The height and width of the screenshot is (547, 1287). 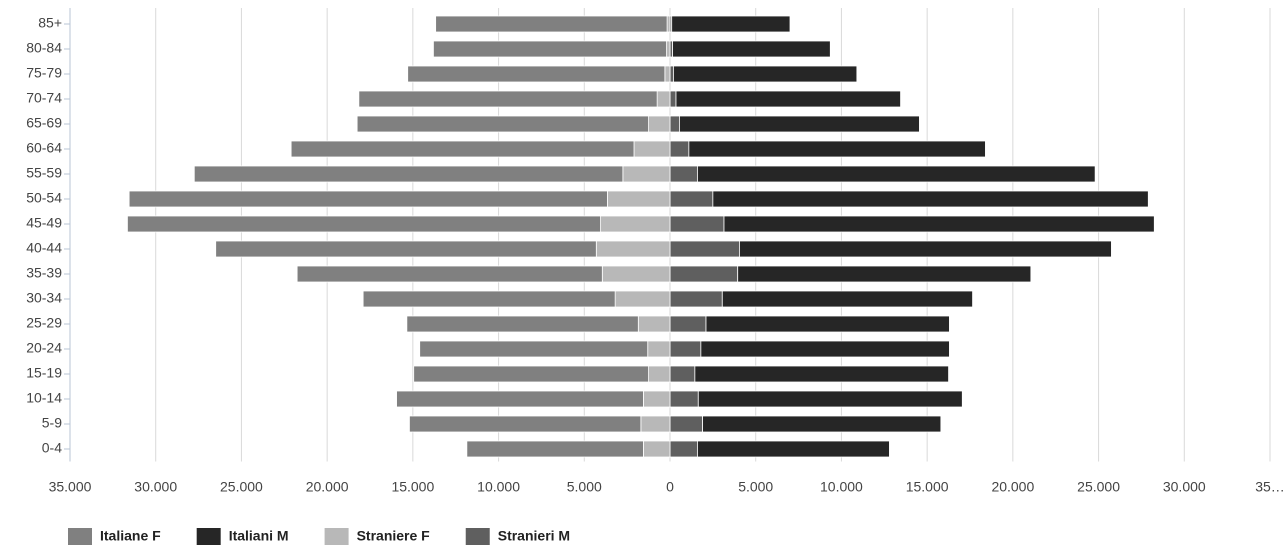 I want to click on legend-label: Italiani M, so click(x=259, y=536).